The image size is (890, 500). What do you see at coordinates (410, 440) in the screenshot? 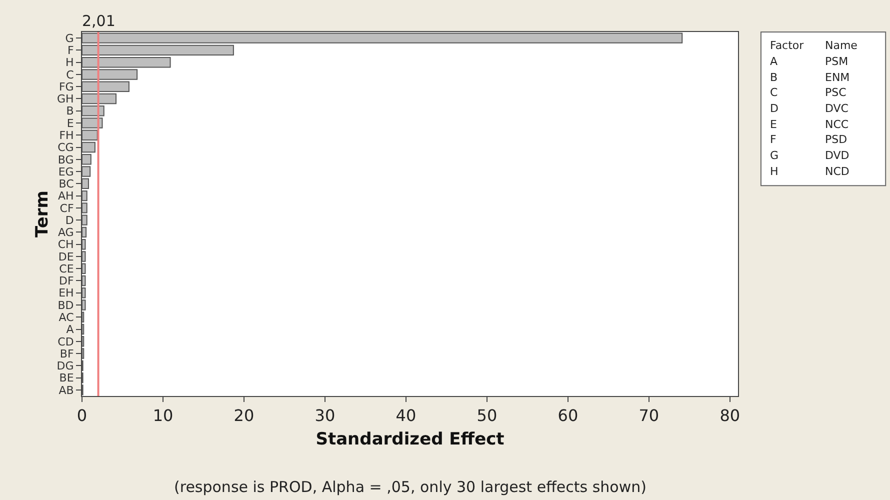
I see `x-axis-title: Standardized Effect` at bounding box center [410, 440].